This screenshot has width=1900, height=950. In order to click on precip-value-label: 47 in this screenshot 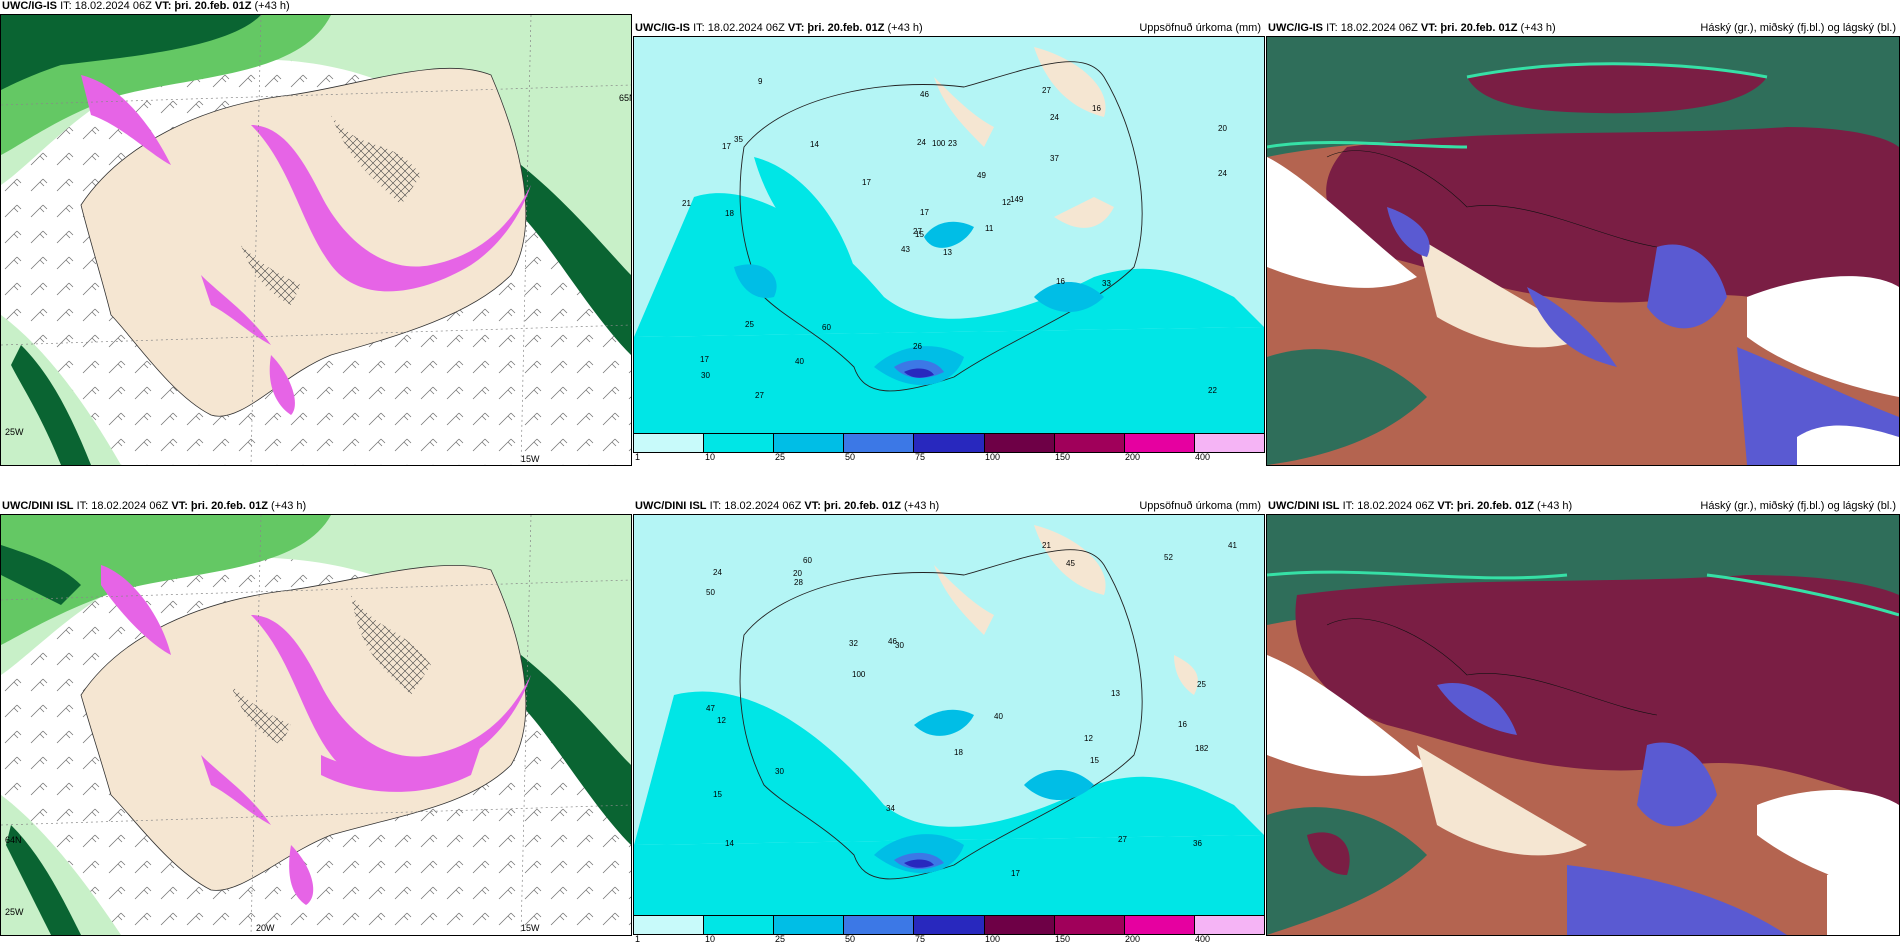, I will do `click(710, 708)`.